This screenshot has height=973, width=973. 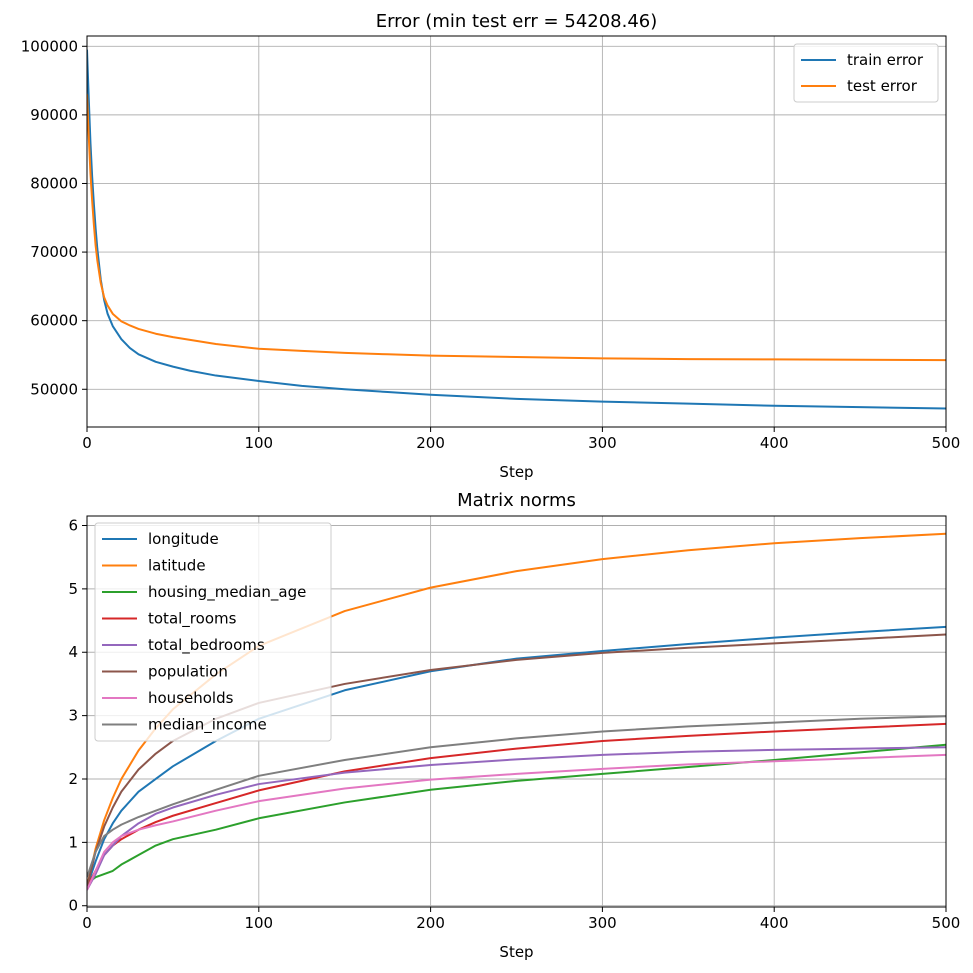 What do you see at coordinates (192, 619) in the screenshot?
I see `legend-label-total-rooms: total_rooms` at bounding box center [192, 619].